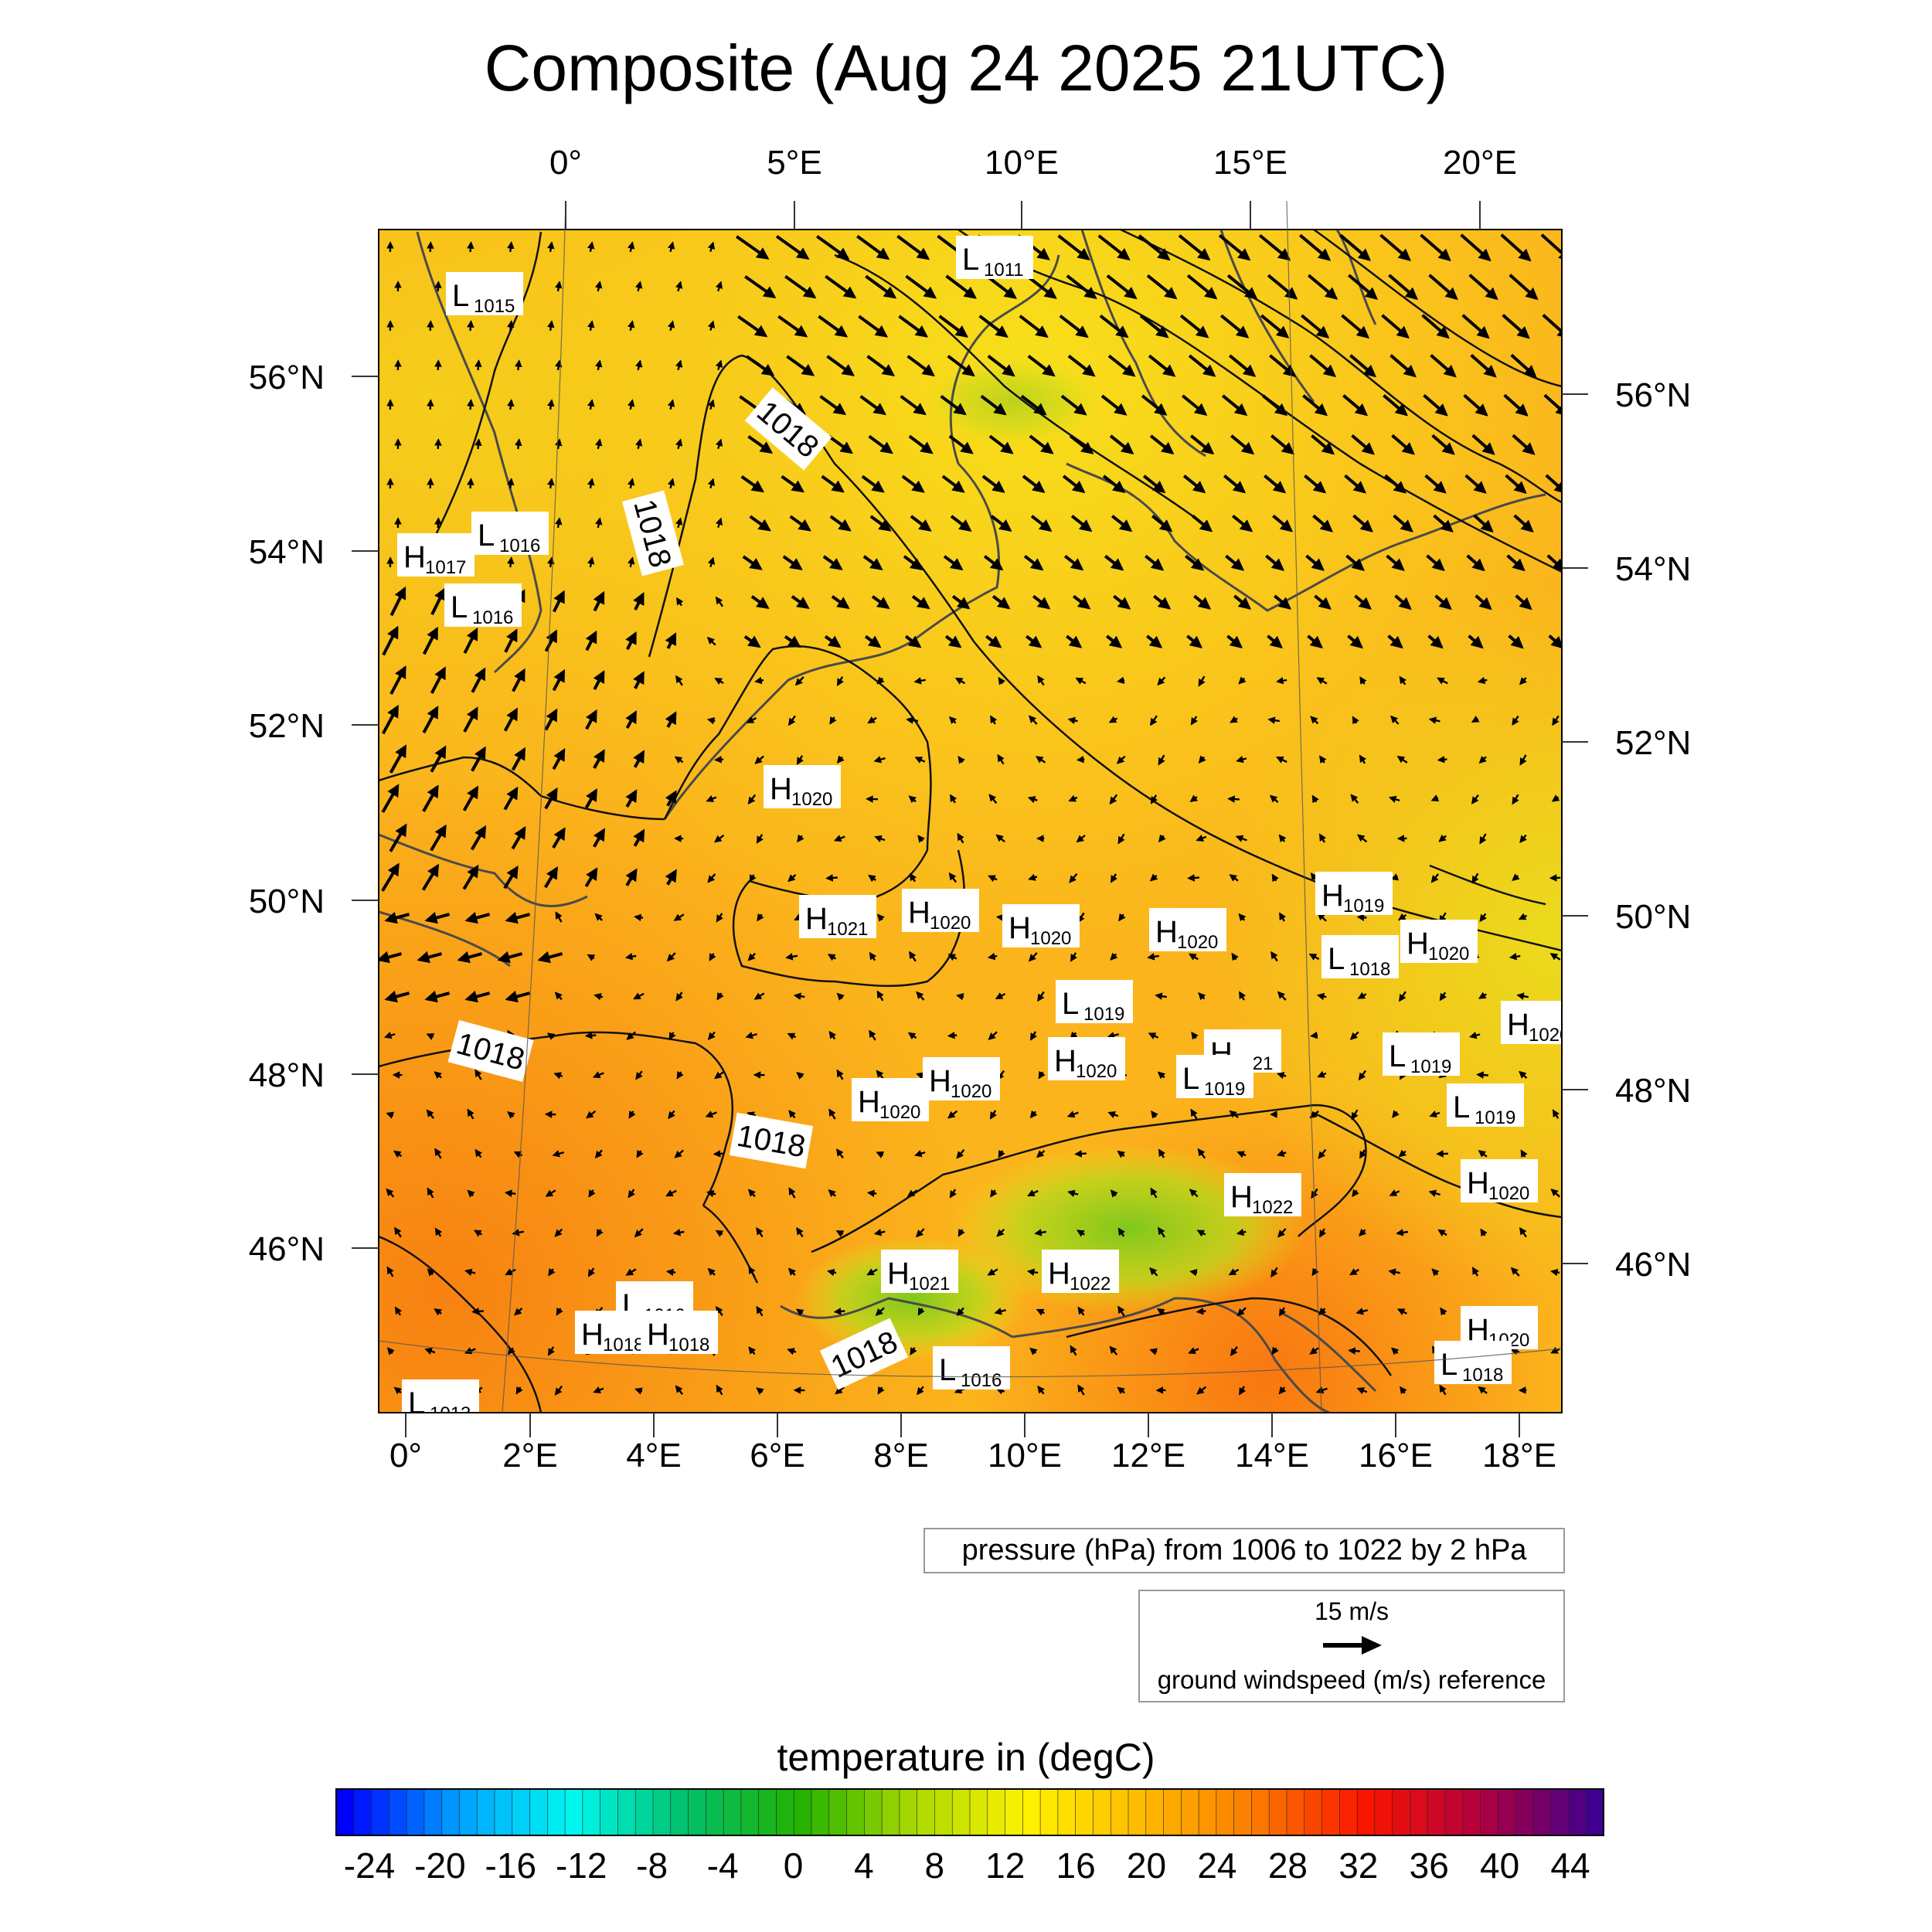 Image resolution: width=1932 pixels, height=1932 pixels. Describe the element at coordinates (777, 1456) in the screenshot. I see `bottom-lon-label: 6°E` at that location.